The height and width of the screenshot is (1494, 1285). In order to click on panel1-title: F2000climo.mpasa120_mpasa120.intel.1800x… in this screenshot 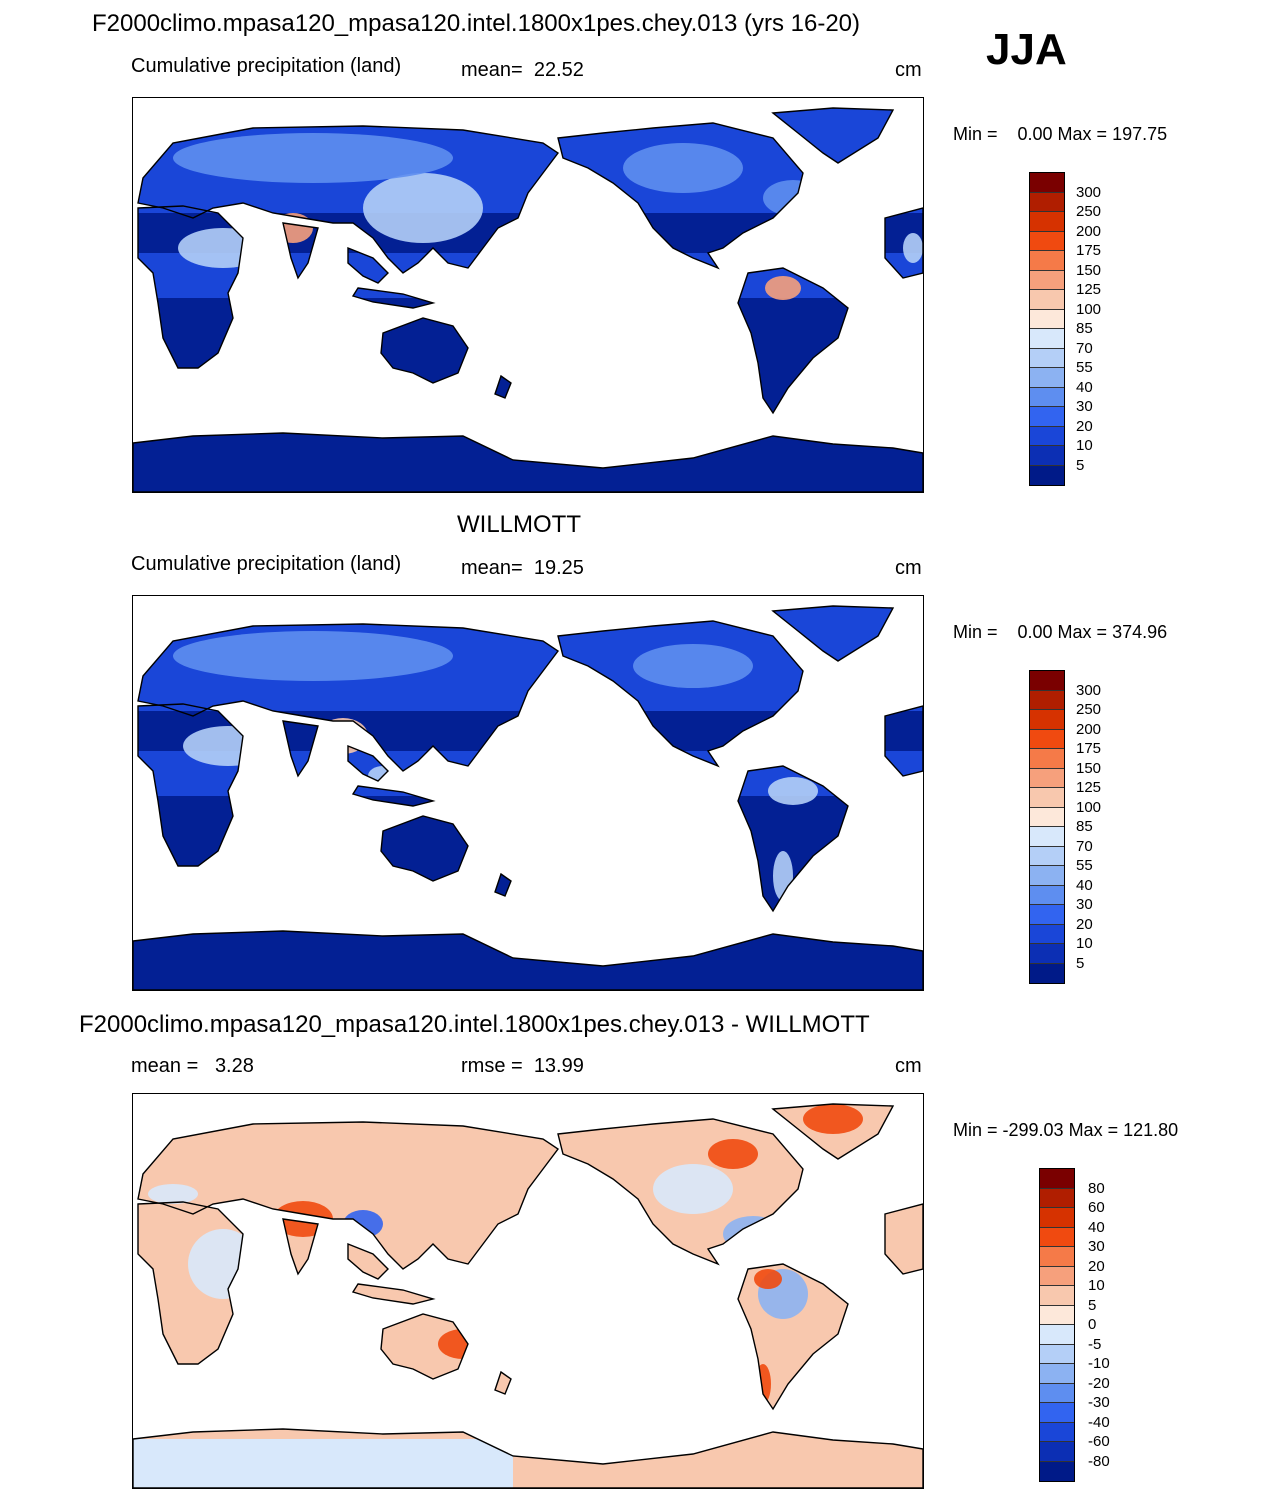, I will do `click(476, 23)`.